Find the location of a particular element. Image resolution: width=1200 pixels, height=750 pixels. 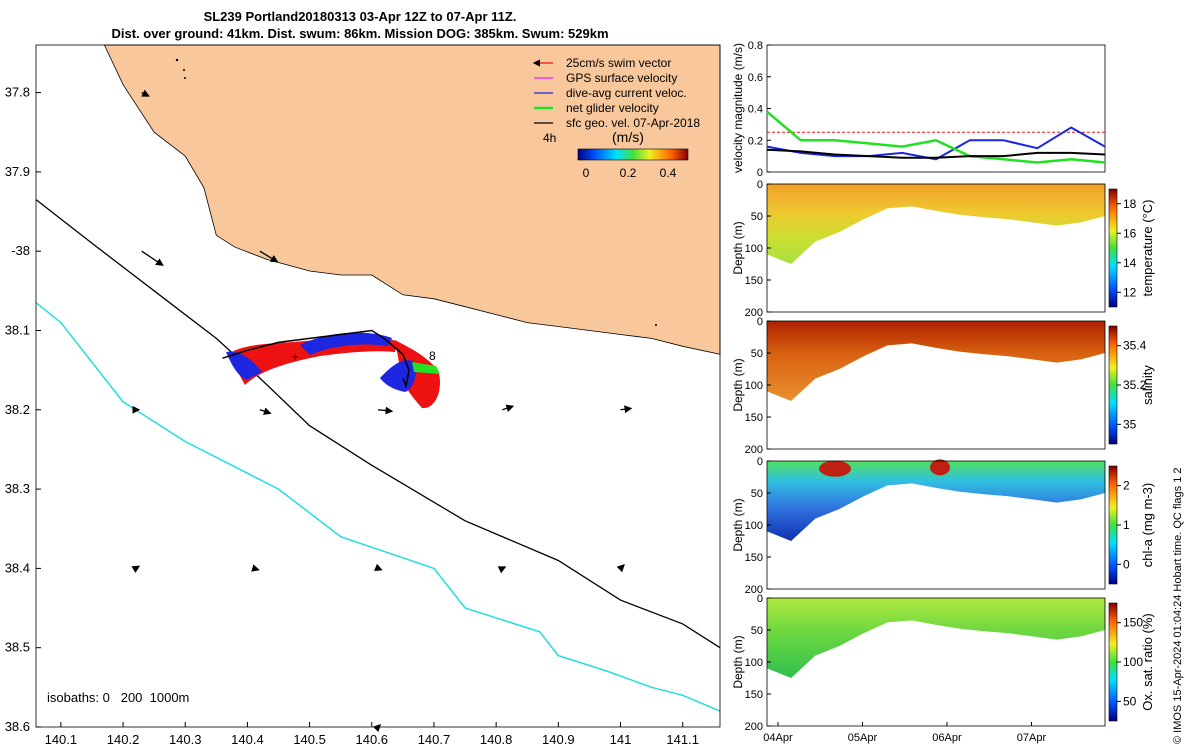

map-y-tick-label: 38.6 is located at coordinates (17, 726).